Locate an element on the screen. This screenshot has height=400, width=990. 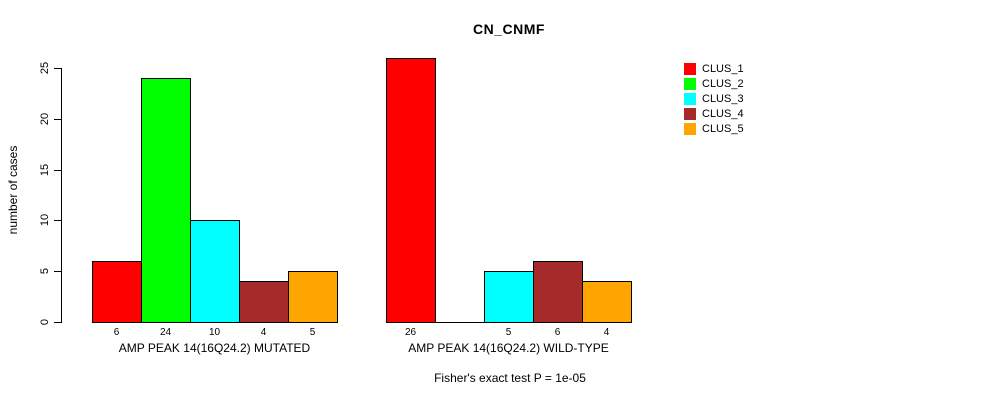
bar-clus_5-group1 is located at coordinates (313, 297).